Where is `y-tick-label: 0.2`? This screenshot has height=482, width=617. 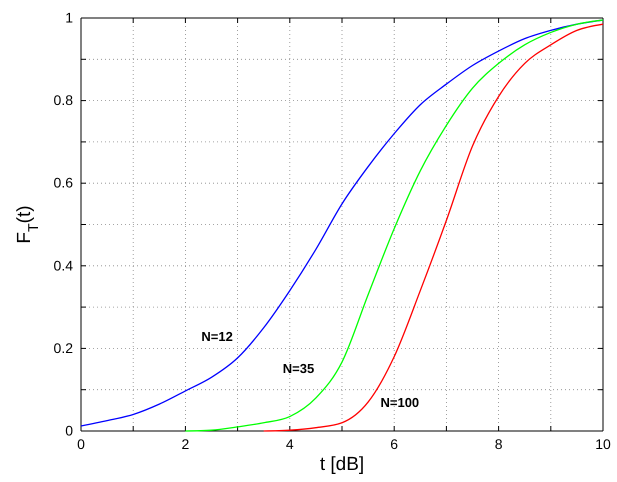 y-tick-label: 0.2 is located at coordinates (64, 348).